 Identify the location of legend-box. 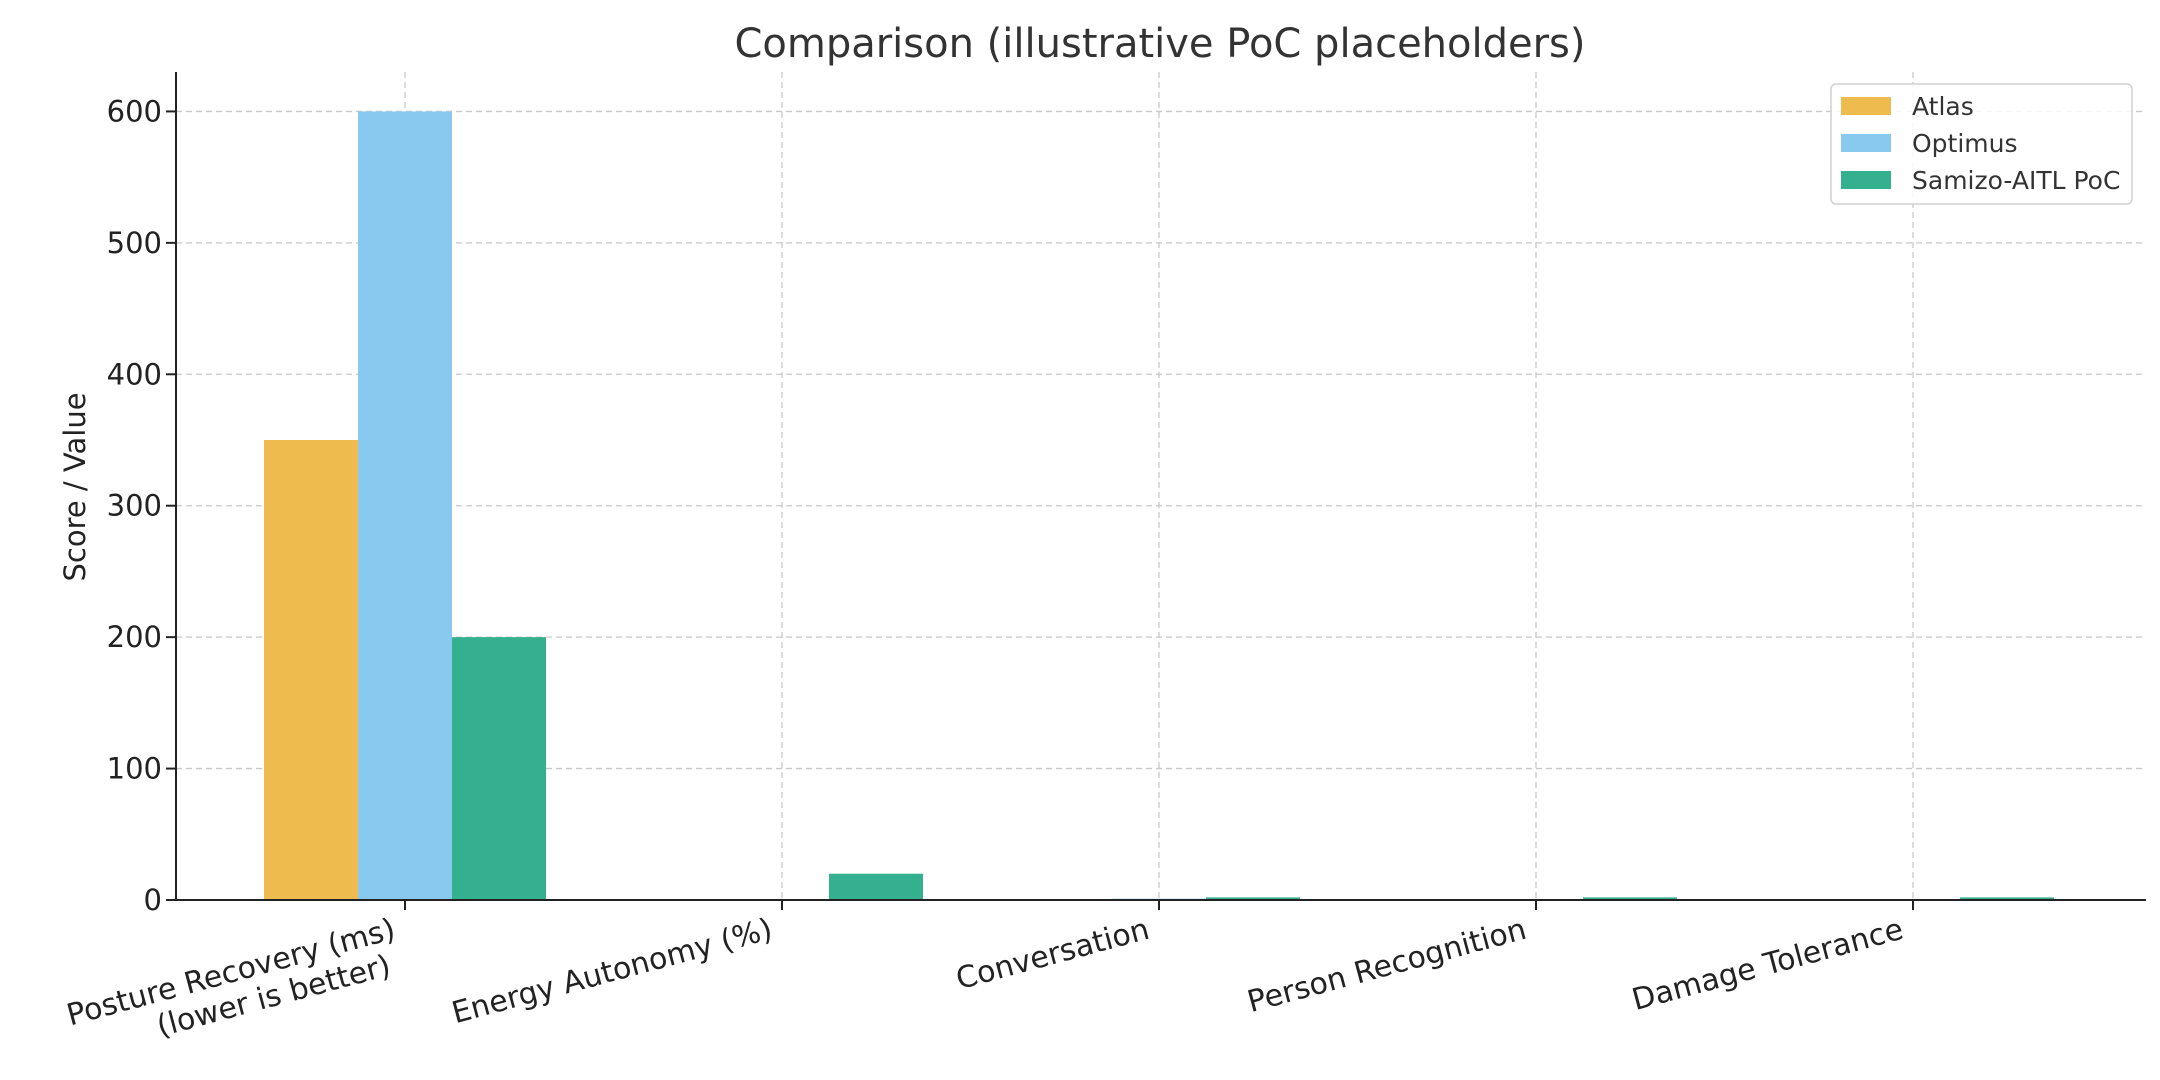
(1981, 144).